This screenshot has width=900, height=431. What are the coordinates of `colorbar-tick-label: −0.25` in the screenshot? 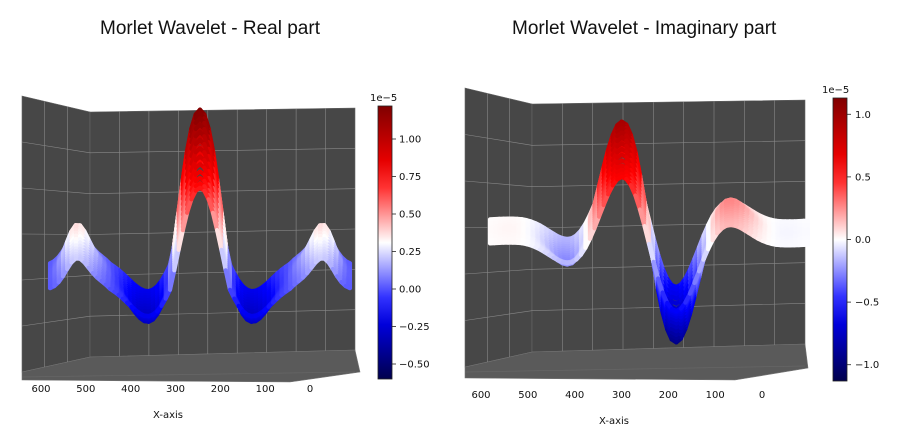 It's located at (414, 327).